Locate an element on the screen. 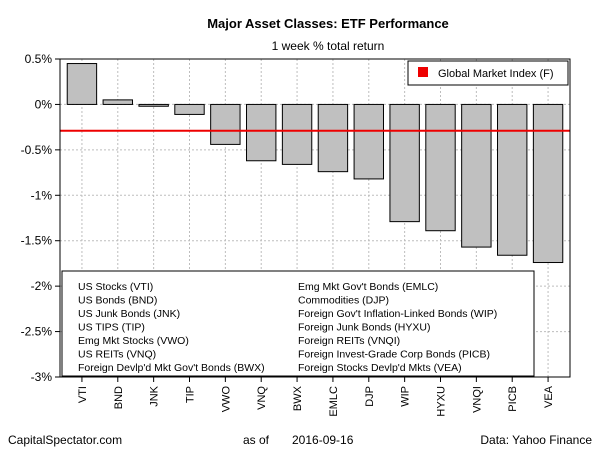 The height and width of the screenshot is (450, 600). x-tick-label: VTI is located at coordinates (83, 394).